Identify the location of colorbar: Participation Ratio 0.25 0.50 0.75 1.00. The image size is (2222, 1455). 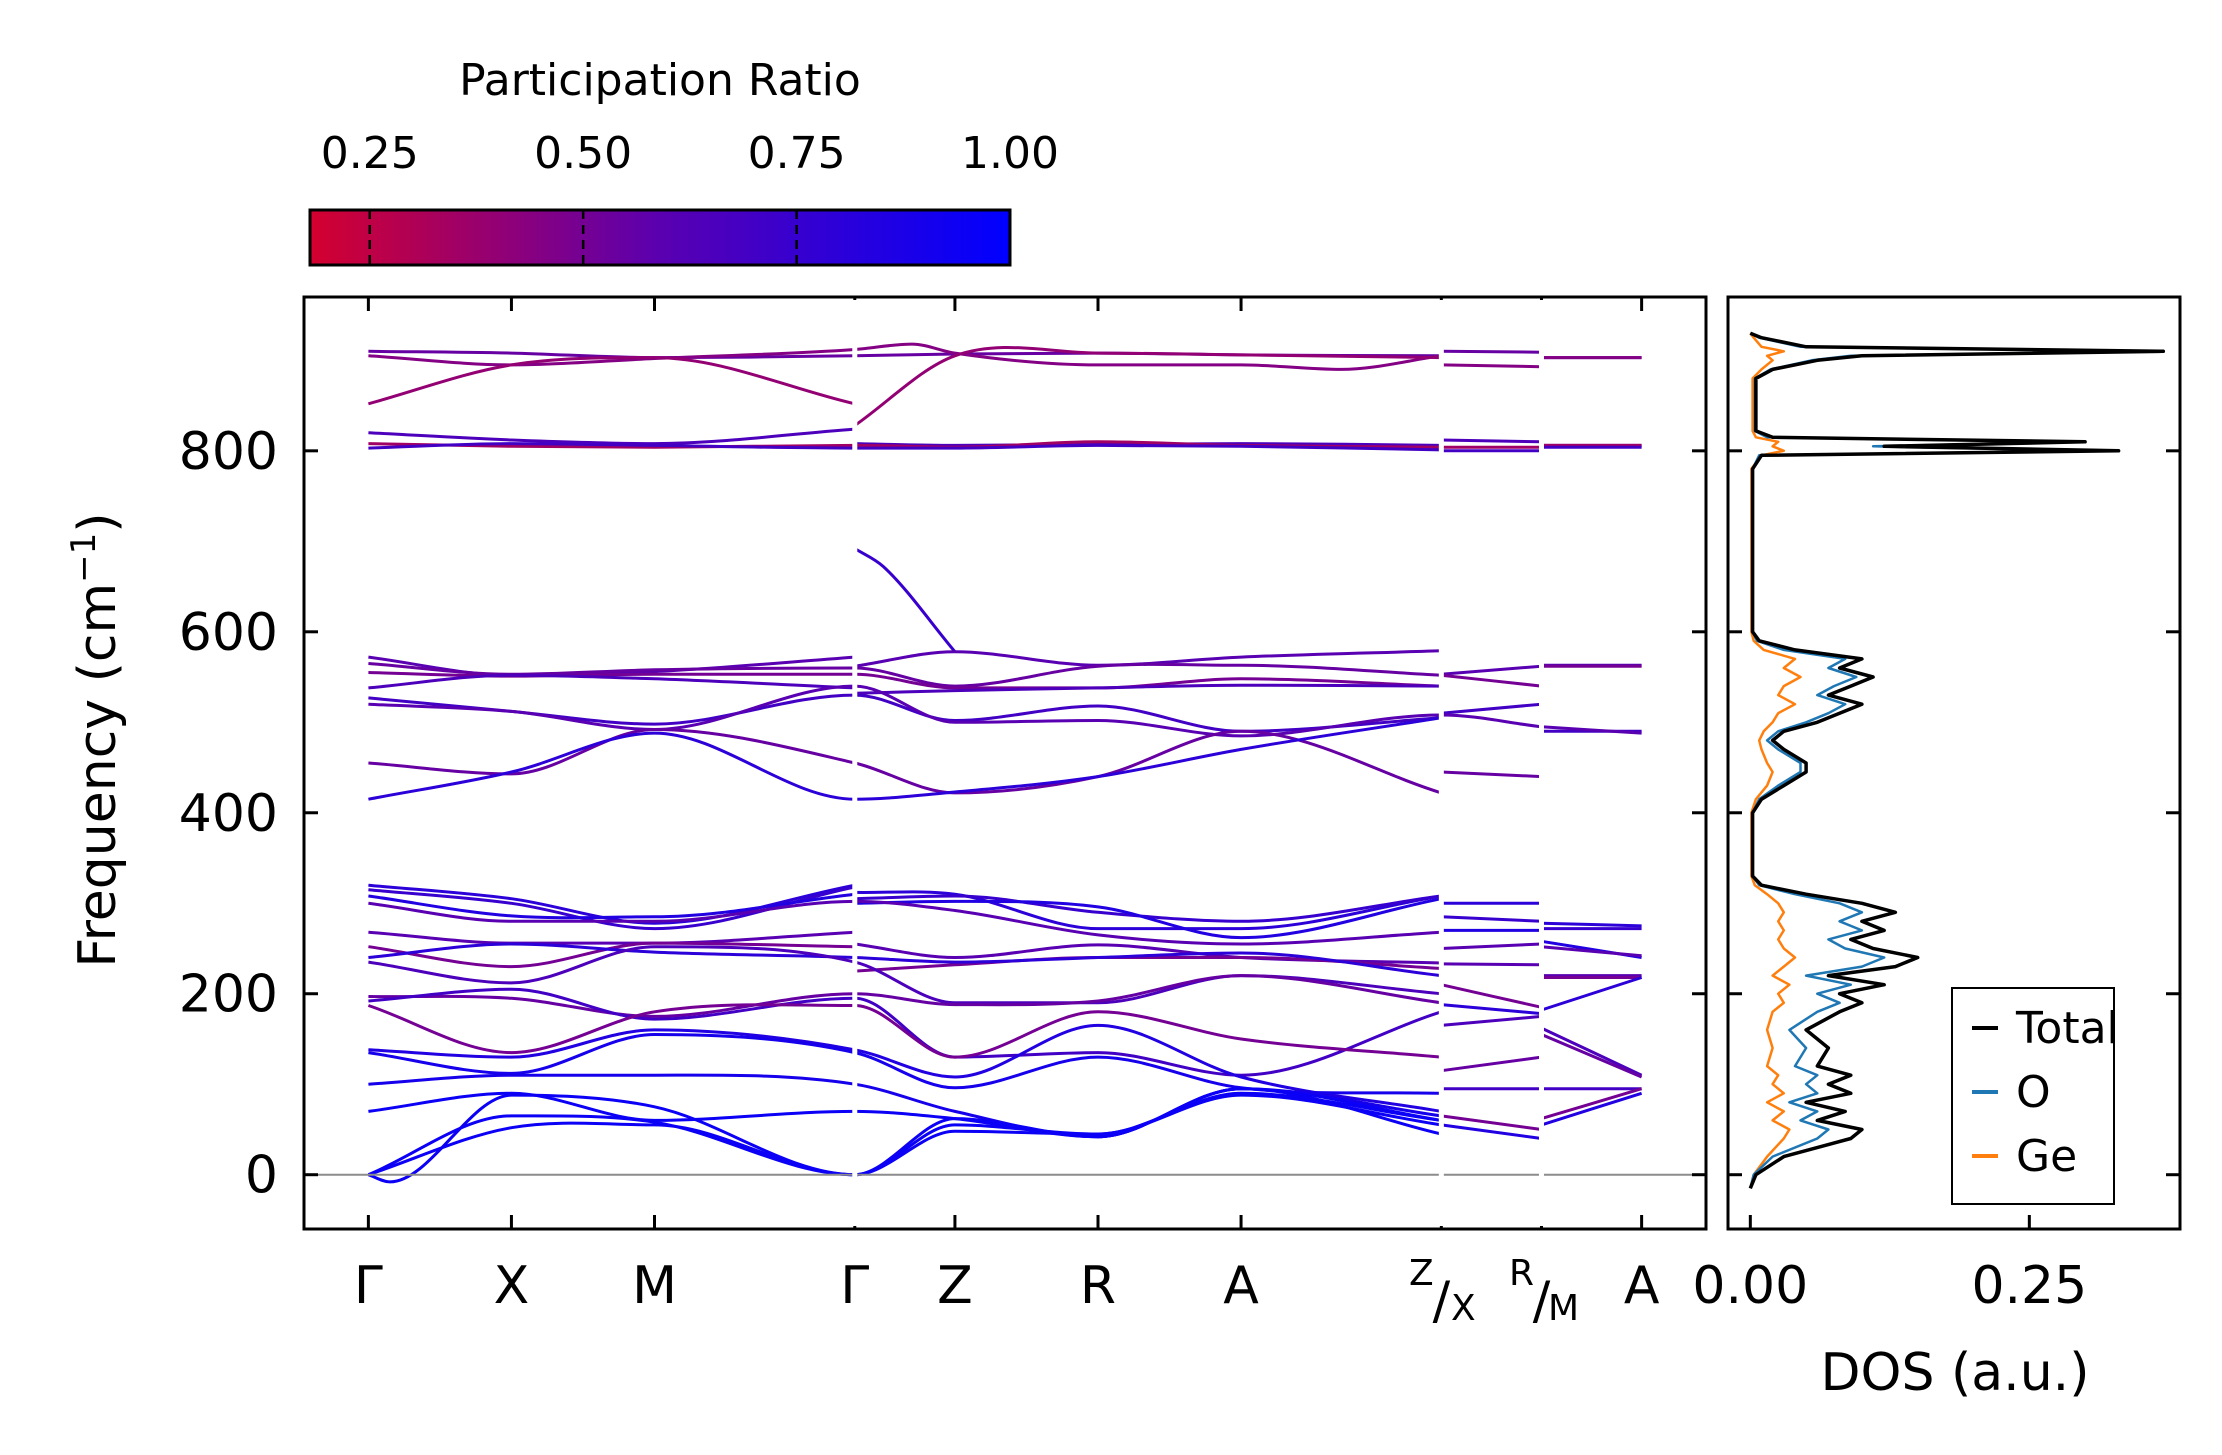
(683, 161).